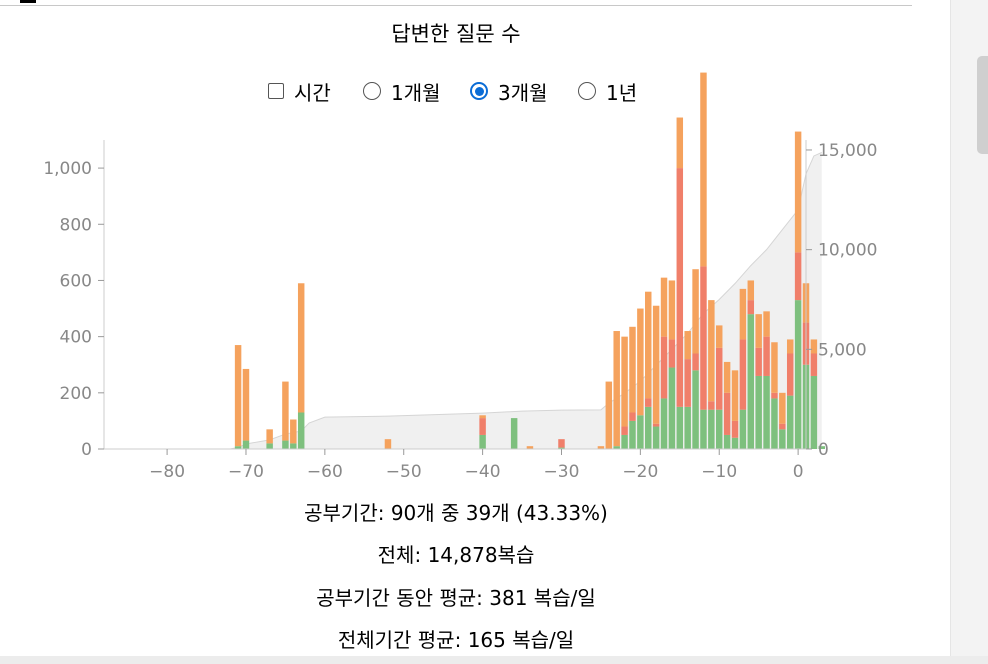 The image size is (988, 664). I want to click on panel-edge, so click(950, 332).